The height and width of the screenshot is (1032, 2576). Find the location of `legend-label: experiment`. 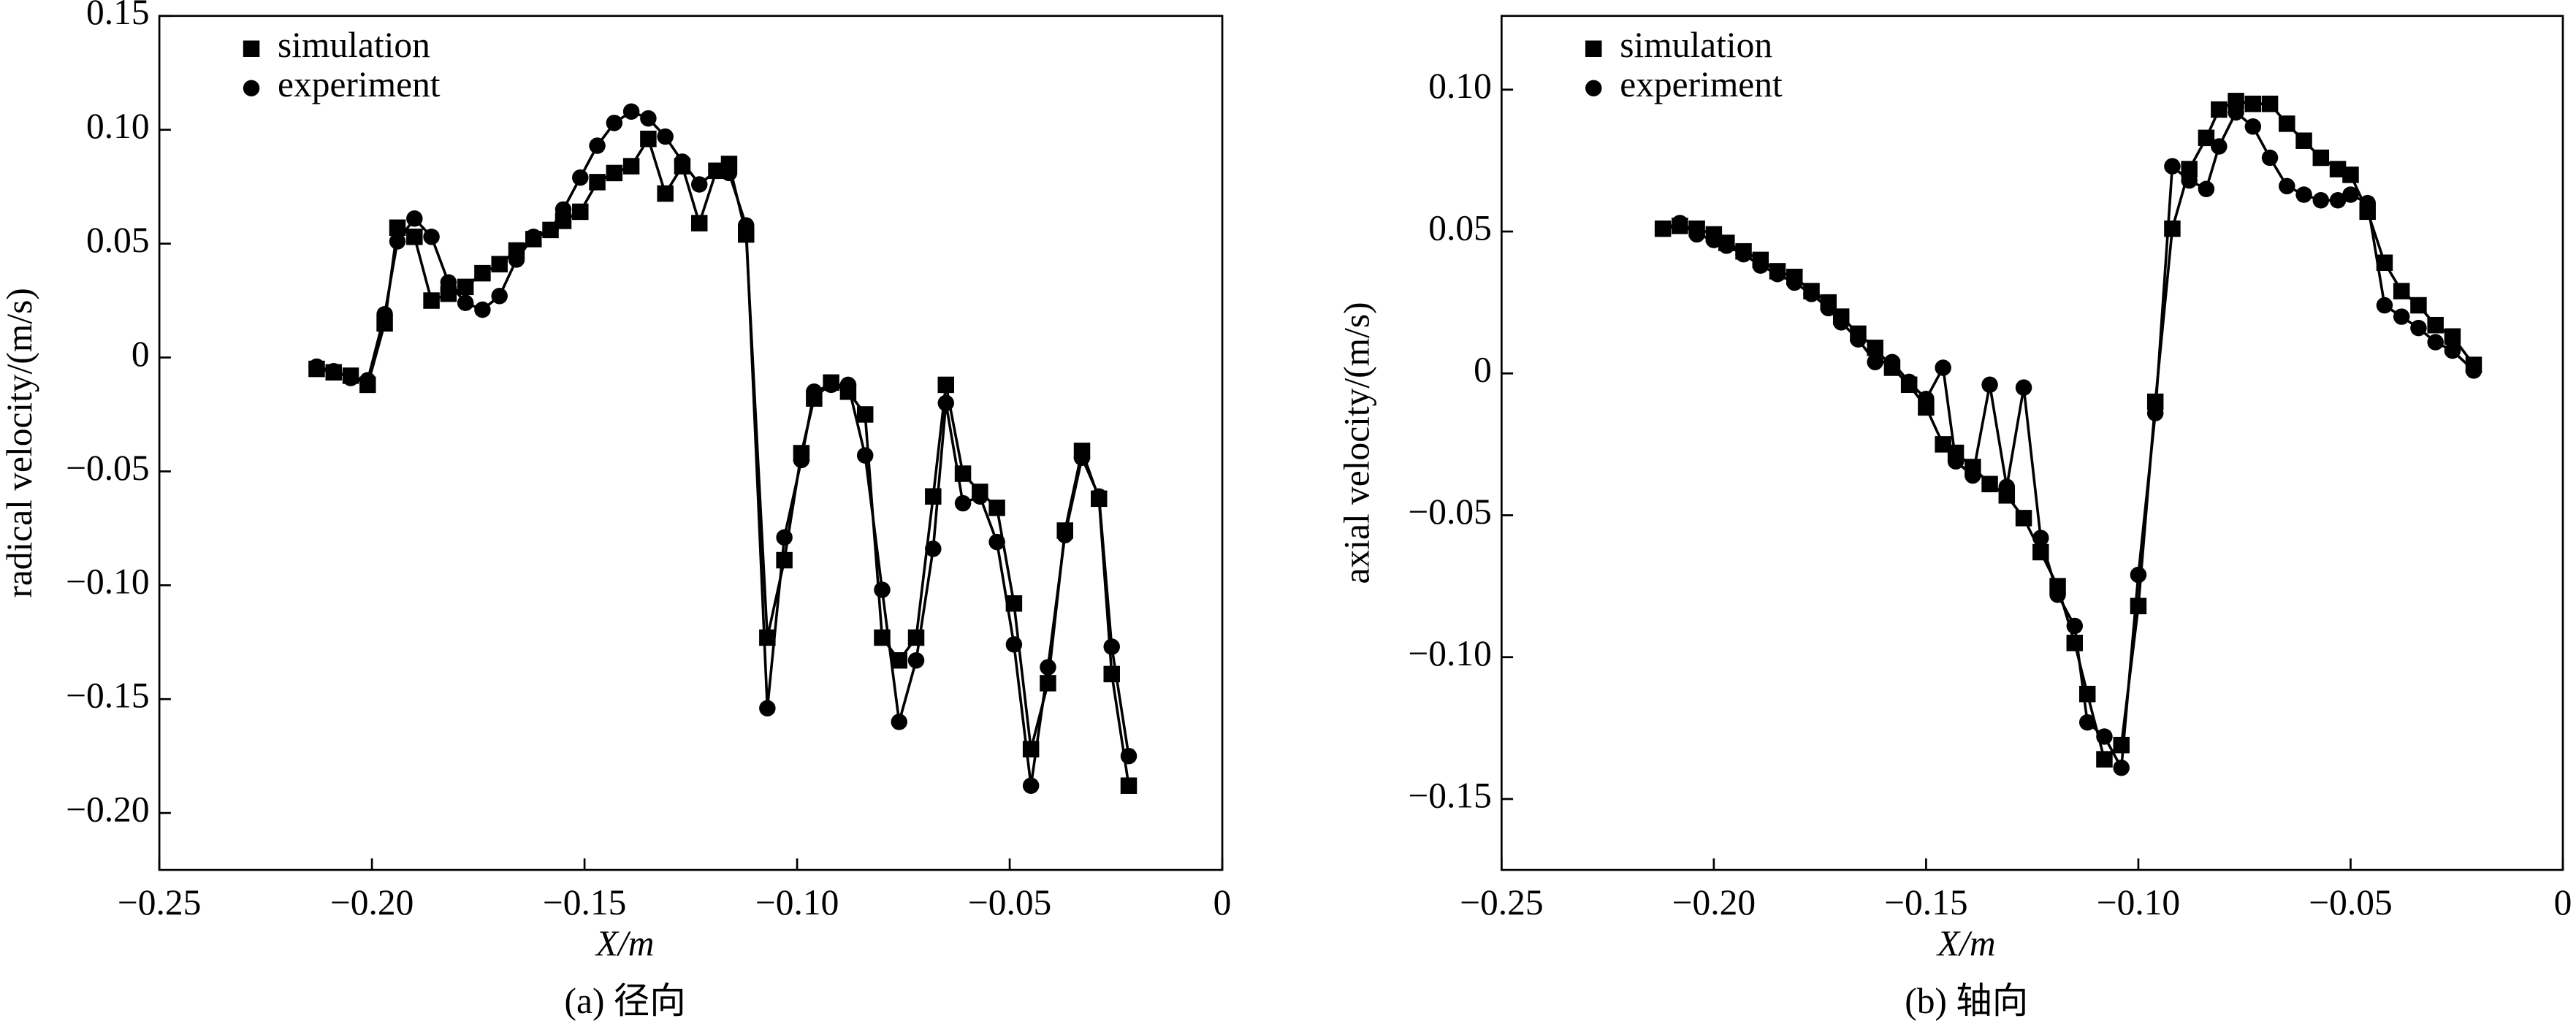

legend-label: experiment is located at coordinates (1702, 84).